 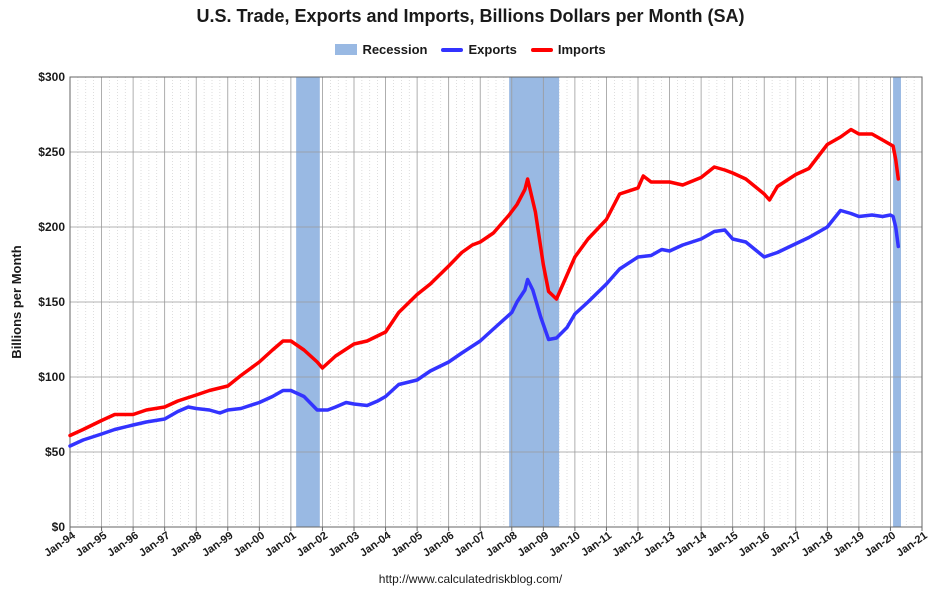 I want to click on x-tick-label: Jan-16, so click(x=754, y=545).